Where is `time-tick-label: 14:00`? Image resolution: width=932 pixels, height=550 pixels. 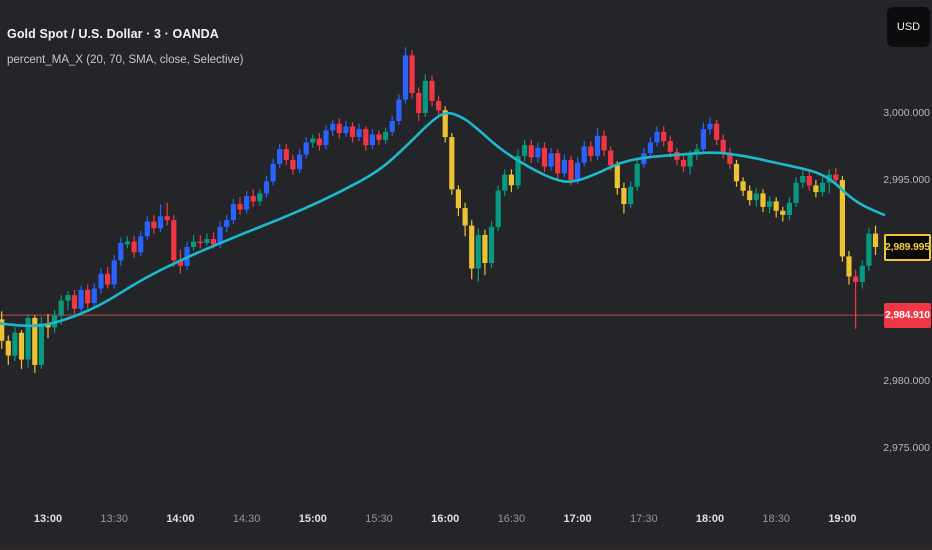
time-tick-label: 14:00 is located at coordinates (180, 519).